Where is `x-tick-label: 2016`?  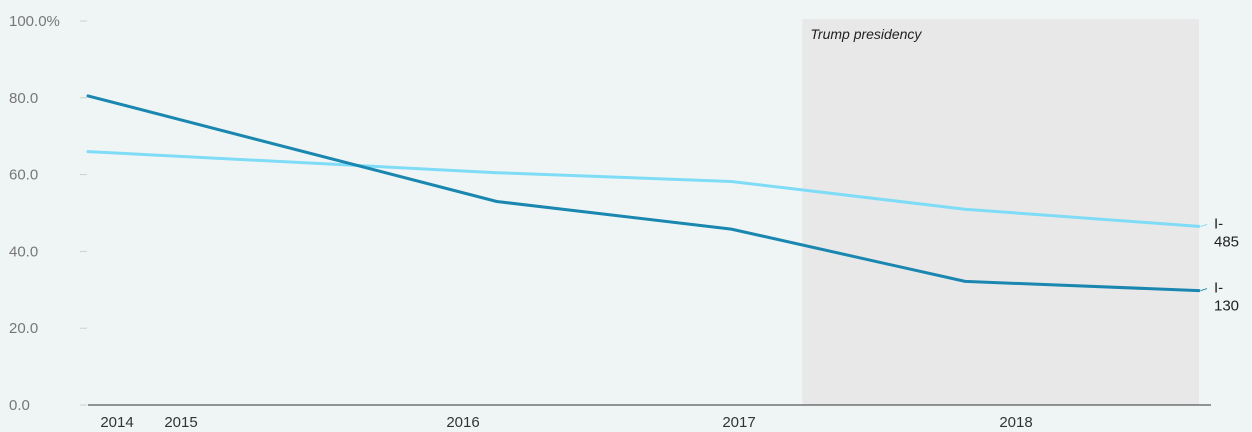
x-tick-label: 2016 is located at coordinates (462, 422).